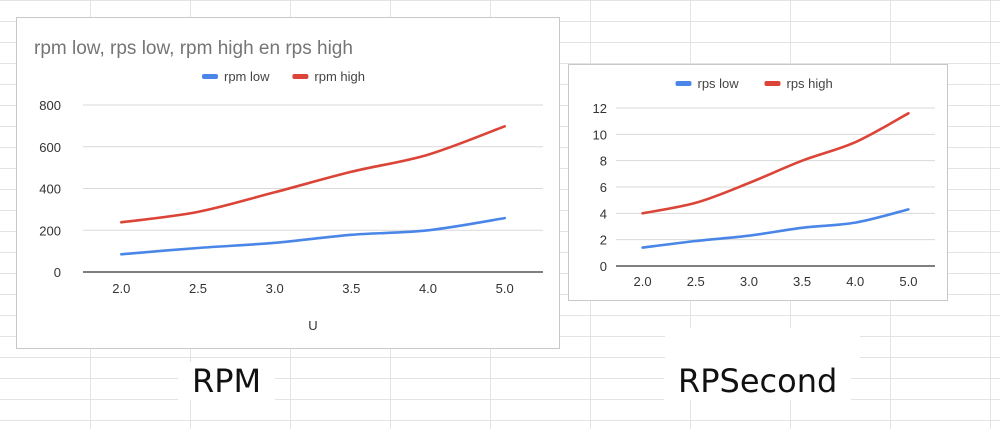 The image size is (1000, 429). What do you see at coordinates (603, 187) in the screenshot?
I see `rps-y-tick-label: 6` at bounding box center [603, 187].